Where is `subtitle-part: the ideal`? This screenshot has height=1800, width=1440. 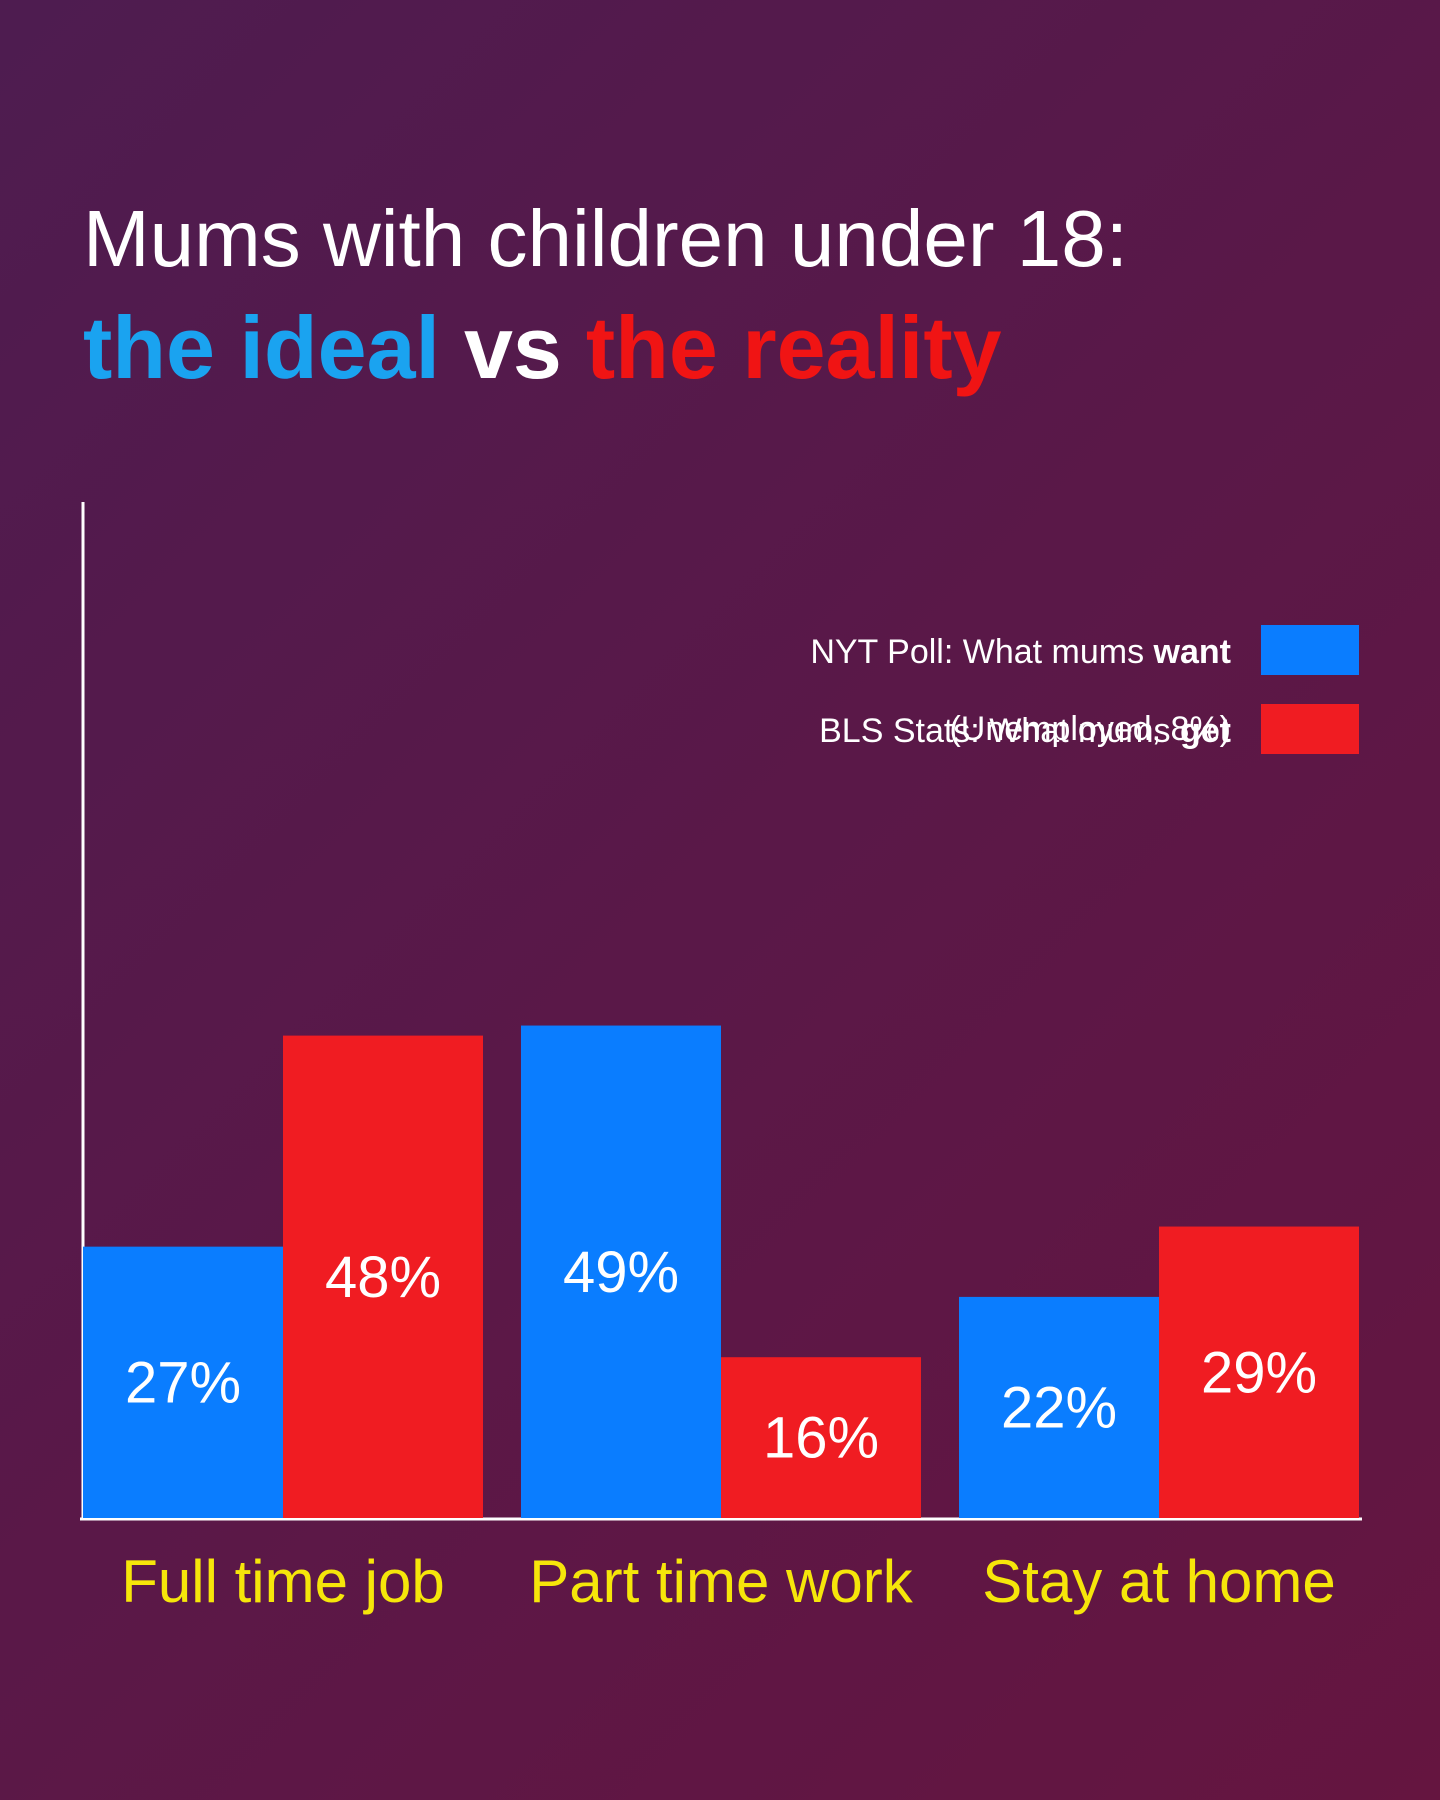 subtitle-part: the ideal is located at coordinates (261, 347).